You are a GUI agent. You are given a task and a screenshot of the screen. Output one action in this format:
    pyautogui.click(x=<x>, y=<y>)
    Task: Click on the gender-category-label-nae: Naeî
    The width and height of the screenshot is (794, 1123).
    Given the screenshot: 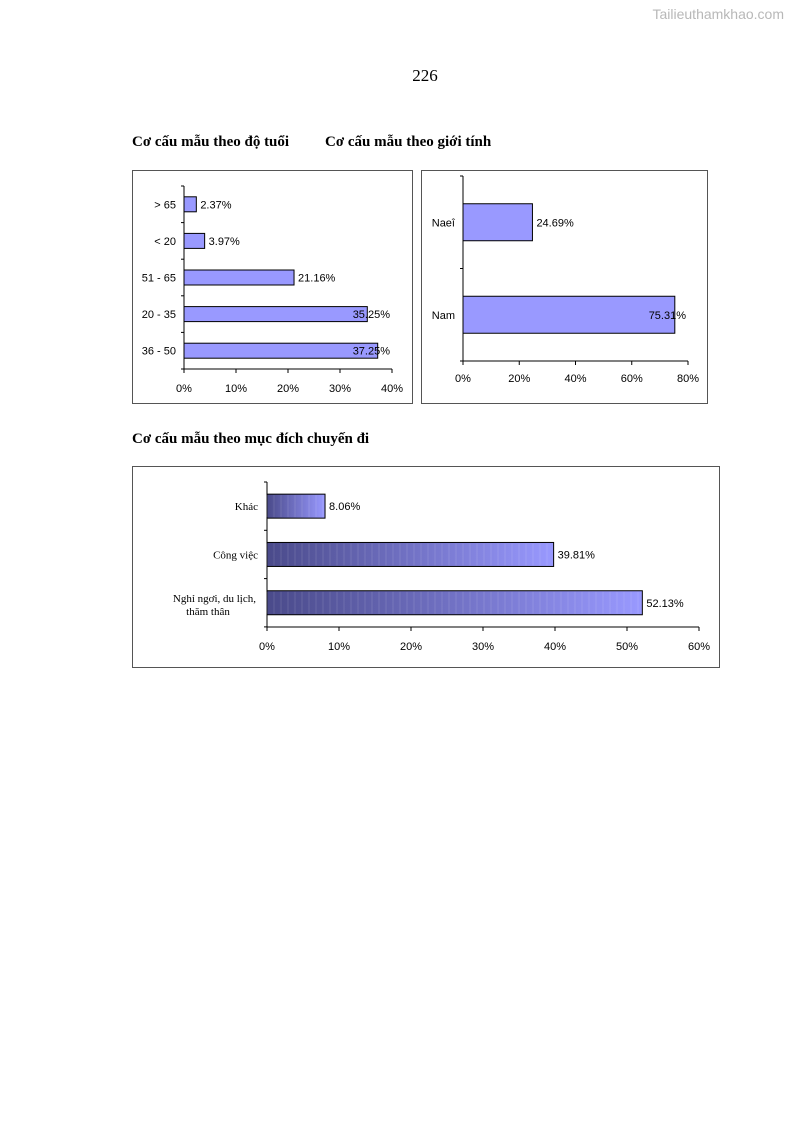 What is the action you would take?
    pyautogui.click(x=444, y=223)
    